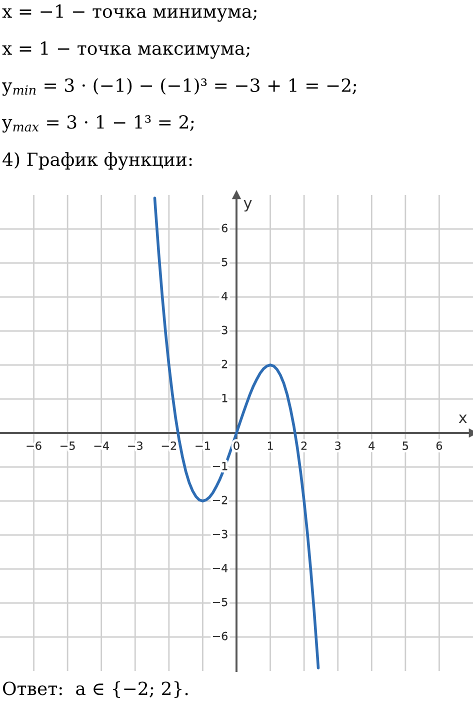 The height and width of the screenshot is (708, 473). I want to click on x-tick-label: 3, so click(337, 446).